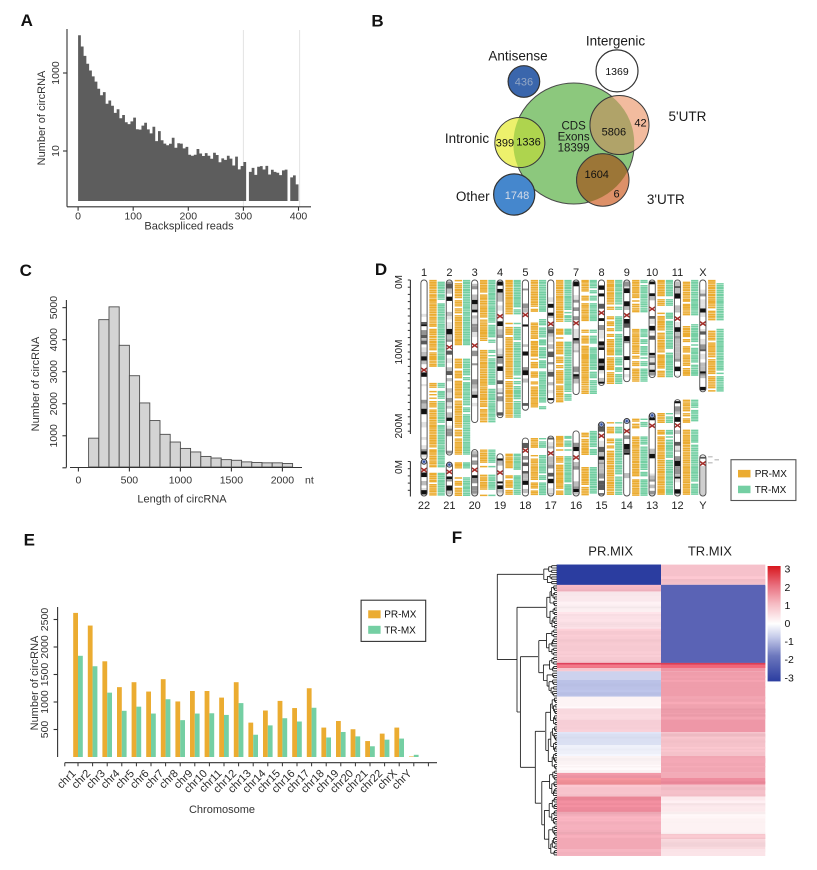  Describe the element at coordinates (29, 540) in the screenshot. I see `svg-text: E` at that location.